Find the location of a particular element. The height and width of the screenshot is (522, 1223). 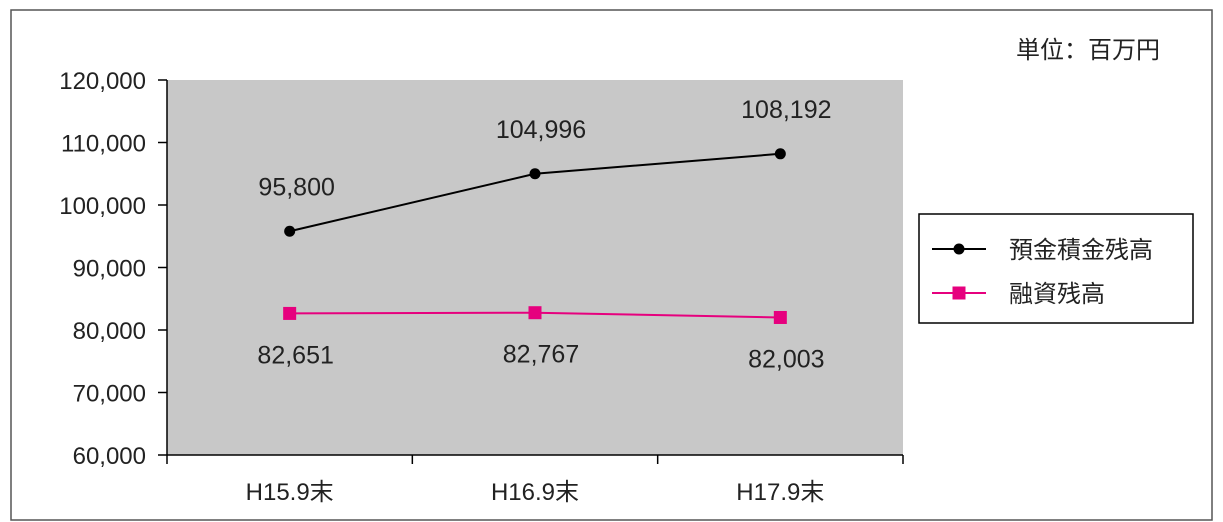

data-label: 82,651 is located at coordinates (295, 355).